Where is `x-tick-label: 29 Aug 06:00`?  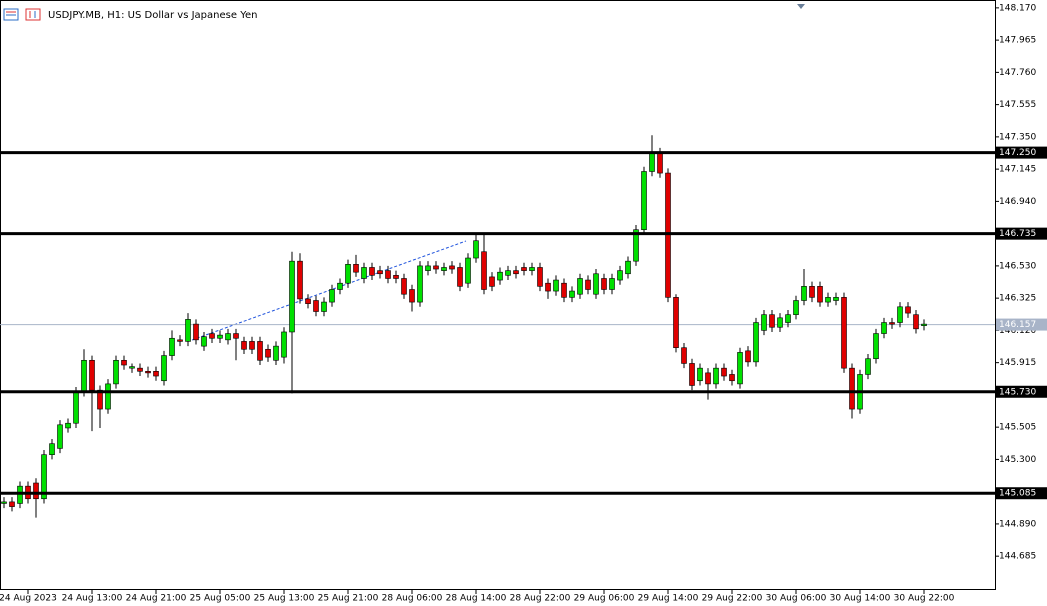
x-tick-label: 29 Aug 06:00 is located at coordinates (604, 599).